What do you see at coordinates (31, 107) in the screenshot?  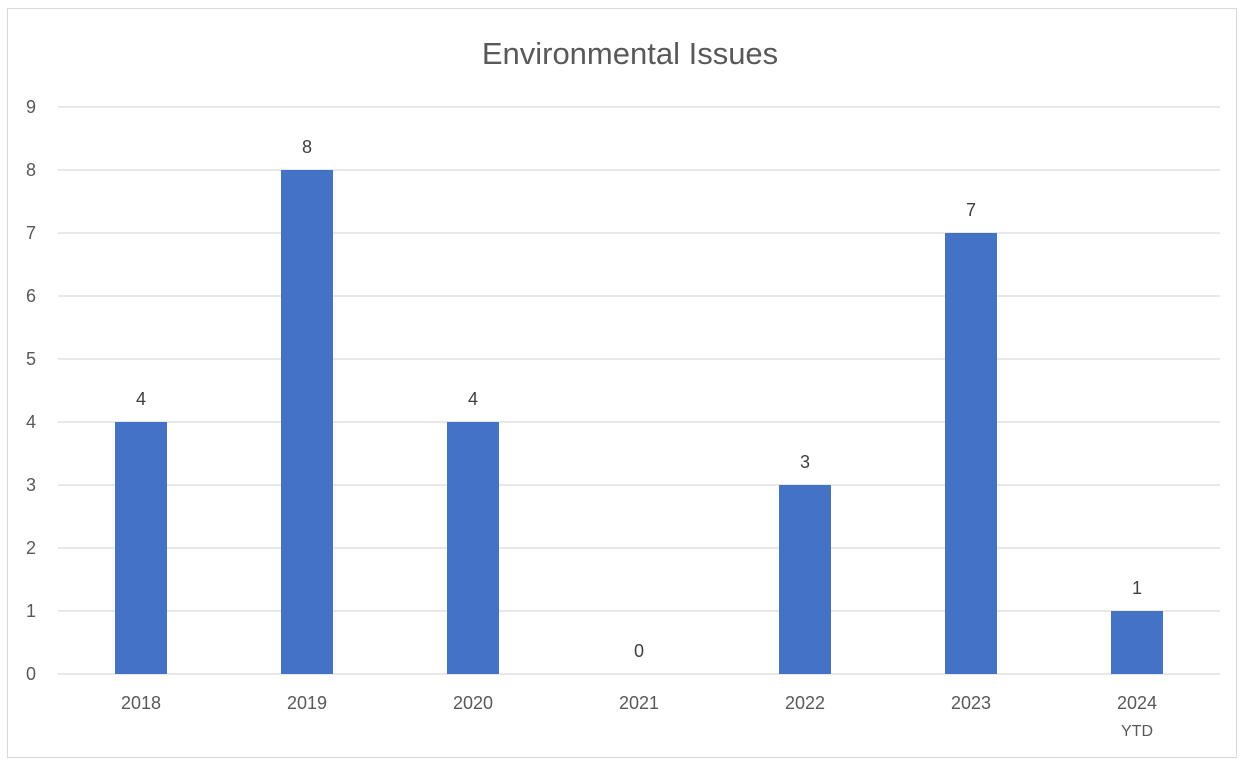 I see `y-tick-label: 9` at bounding box center [31, 107].